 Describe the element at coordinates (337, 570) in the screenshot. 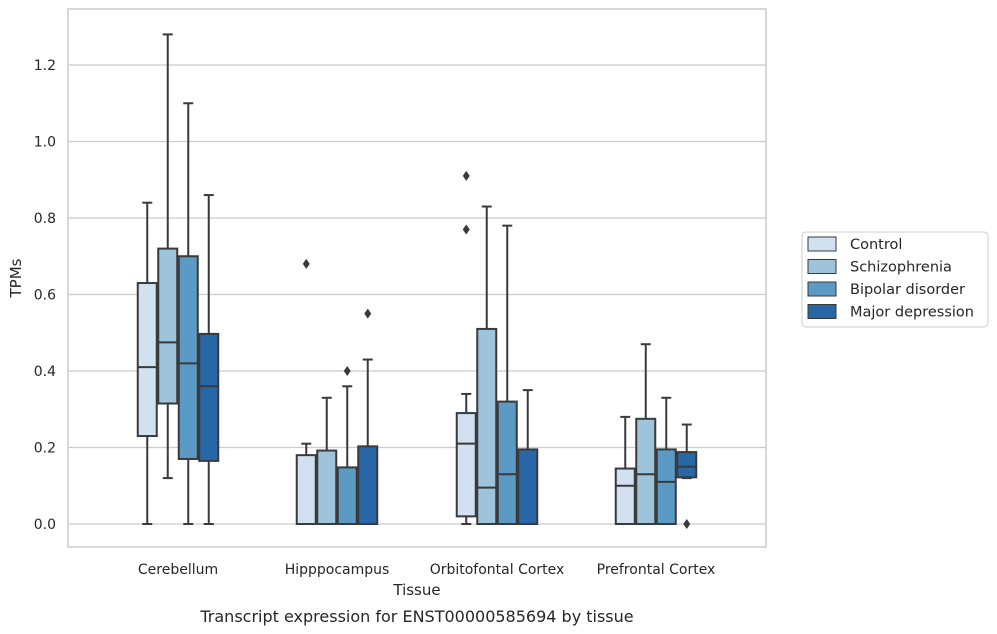

I see `x-tick-label: Hipppocampus` at that location.